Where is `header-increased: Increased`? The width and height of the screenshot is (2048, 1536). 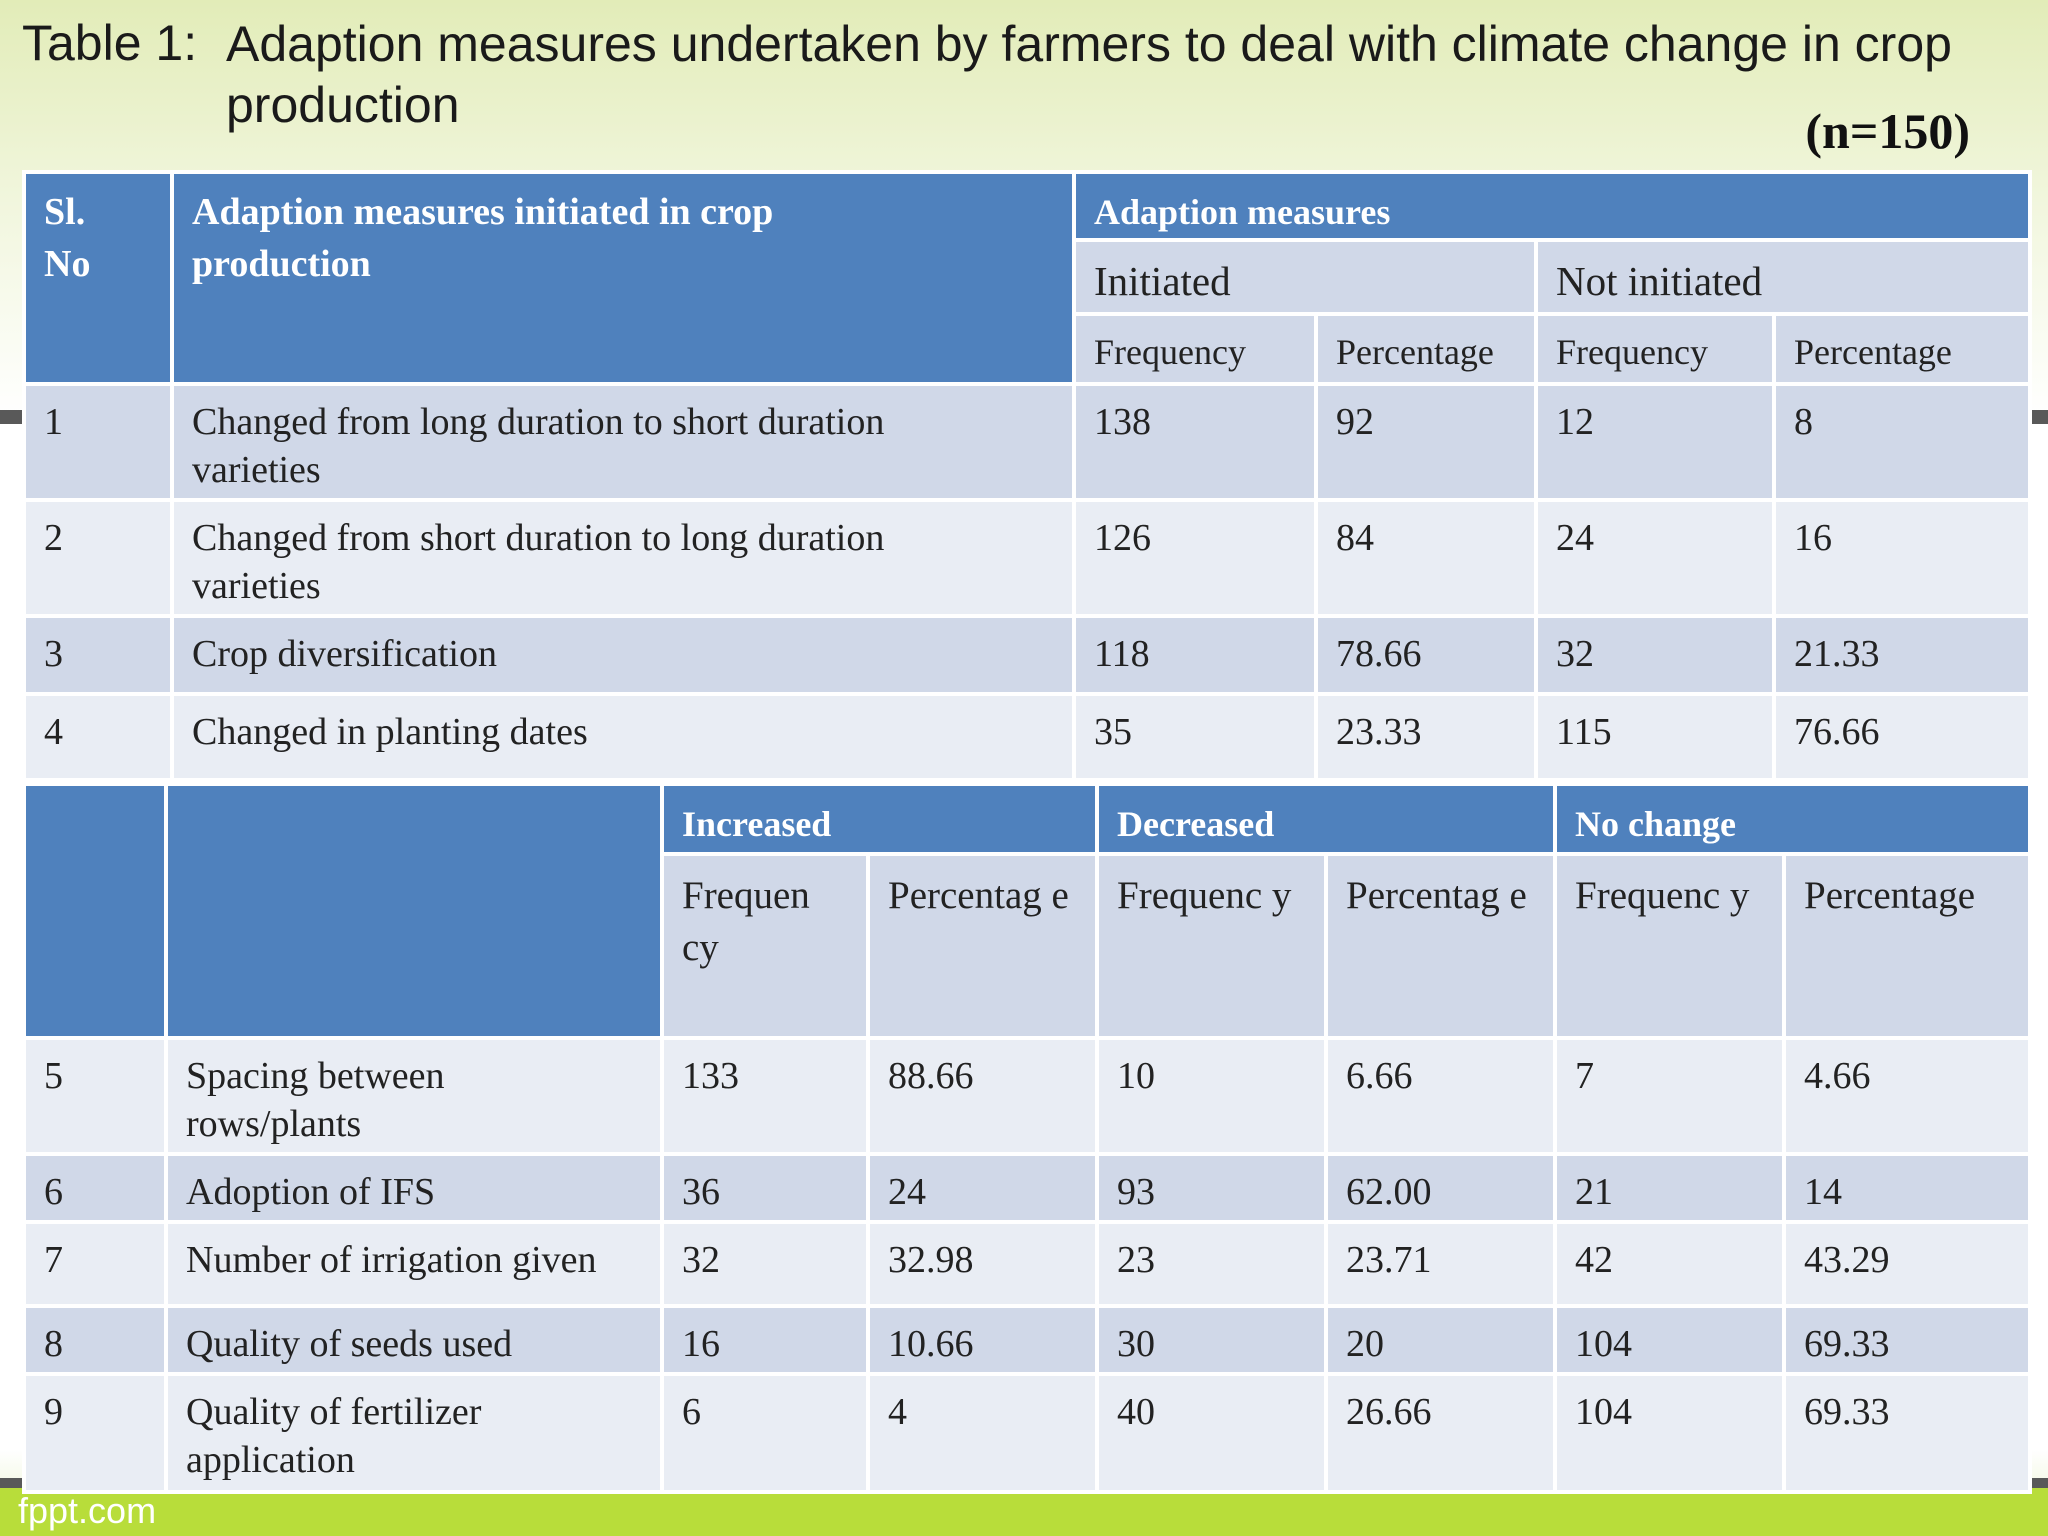
header-increased: Increased is located at coordinates (879, 819).